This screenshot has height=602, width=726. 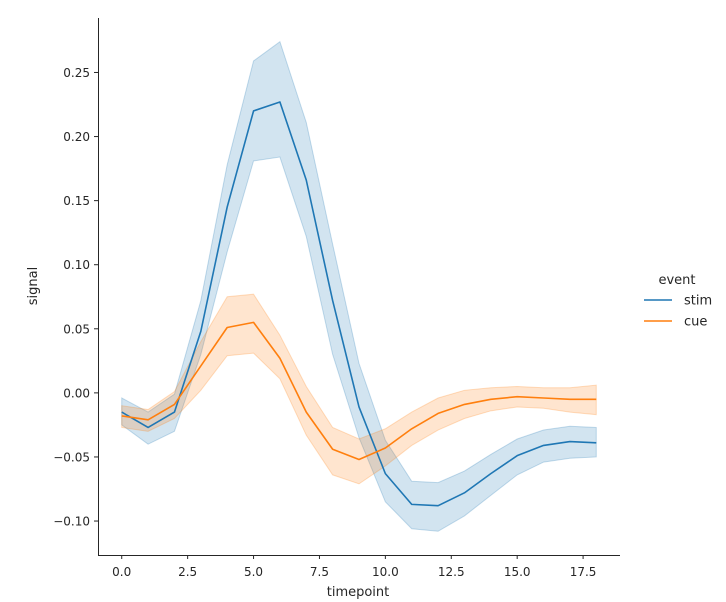 I want to click on y-ticks: −0.10 −0.05 0.00 0.05 0.10 0.15 0.20 0.25, so click(x=75, y=297).